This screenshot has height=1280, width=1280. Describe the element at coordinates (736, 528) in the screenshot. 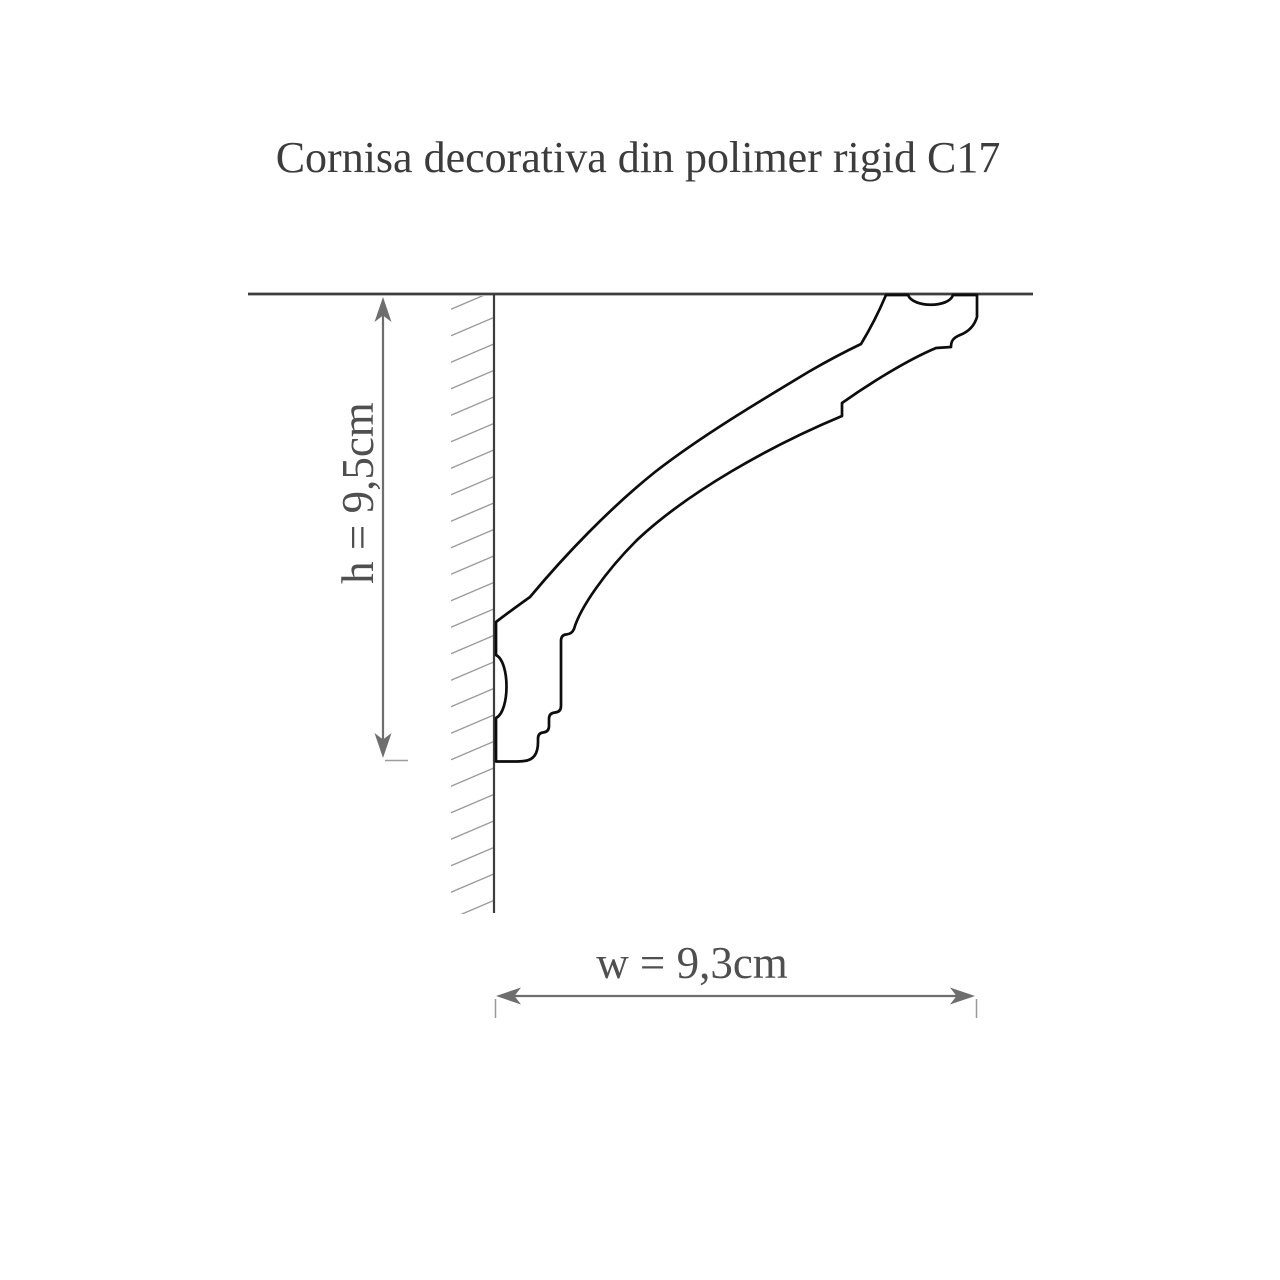

I see `cornice-profile-outline` at that location.